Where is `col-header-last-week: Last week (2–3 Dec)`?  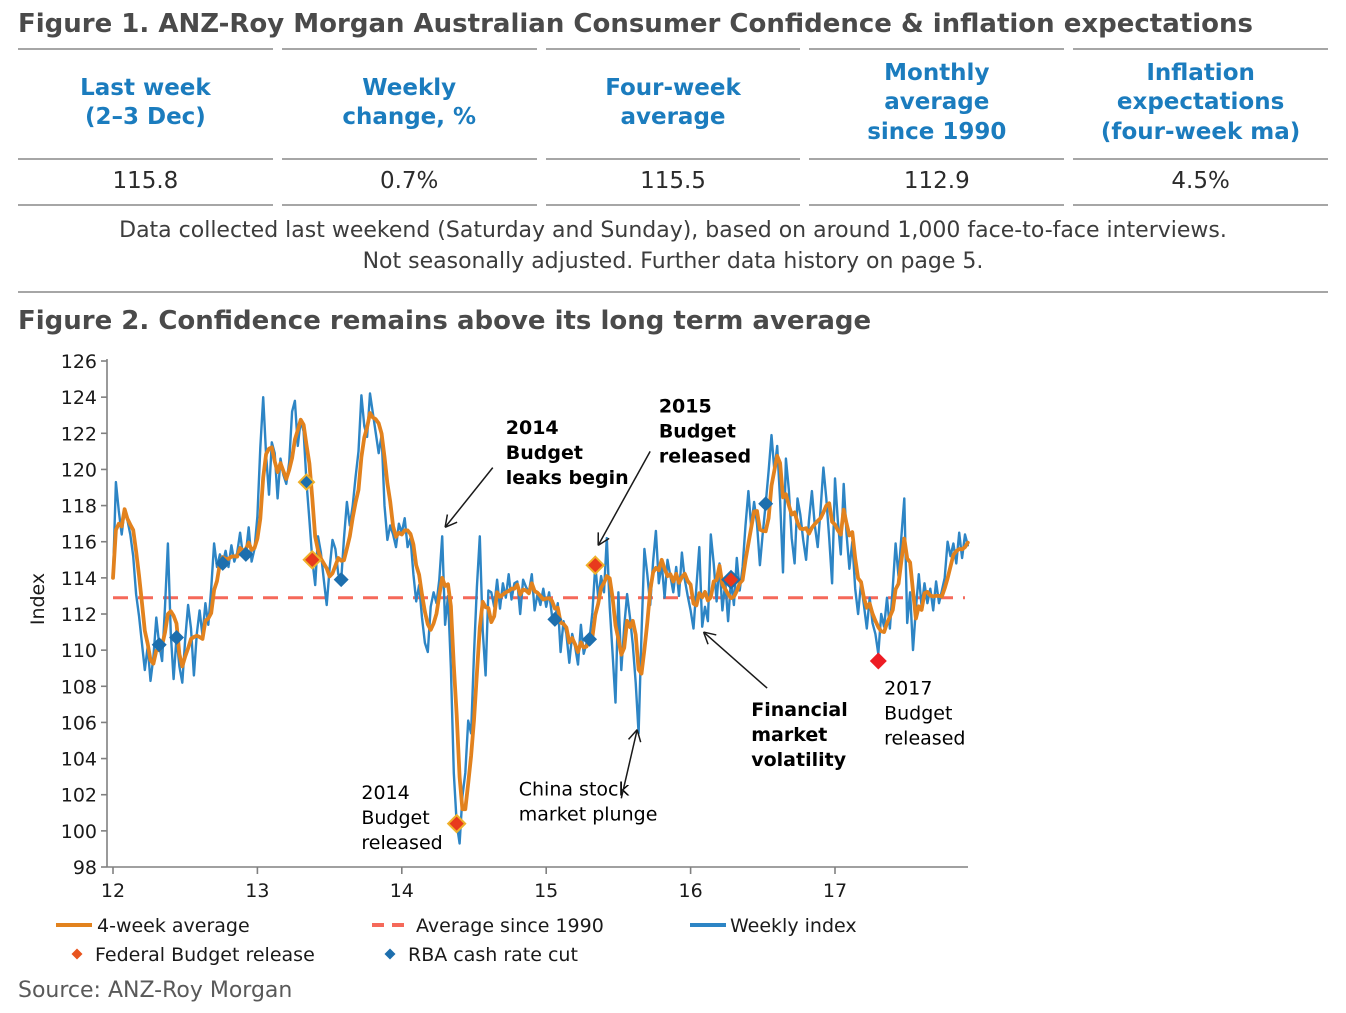
col-header-last-week: Last week (2–3 Dec) is located at coordinates (145, 104).